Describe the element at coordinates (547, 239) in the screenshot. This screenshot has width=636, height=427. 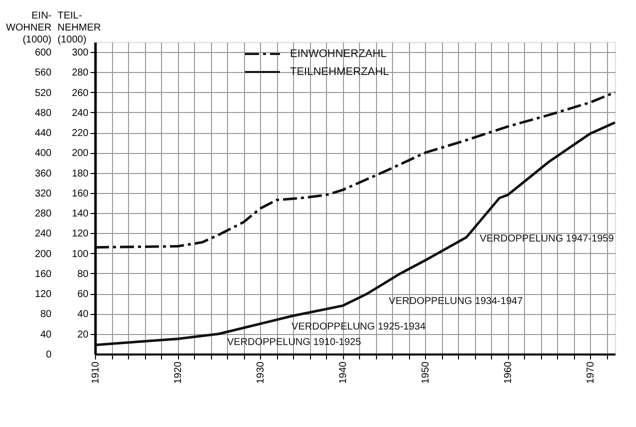
I see `annotation: VERDOPPELUNG 1947-1959` at that location.